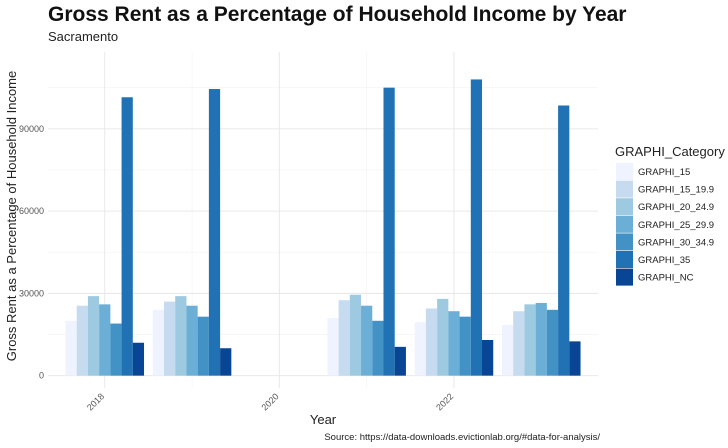 The width and height of the screenshot is (728, 448). Describe the element at coordinates (31, 211) in the screenshot. I see `y-tick-label: 60000` at that location.